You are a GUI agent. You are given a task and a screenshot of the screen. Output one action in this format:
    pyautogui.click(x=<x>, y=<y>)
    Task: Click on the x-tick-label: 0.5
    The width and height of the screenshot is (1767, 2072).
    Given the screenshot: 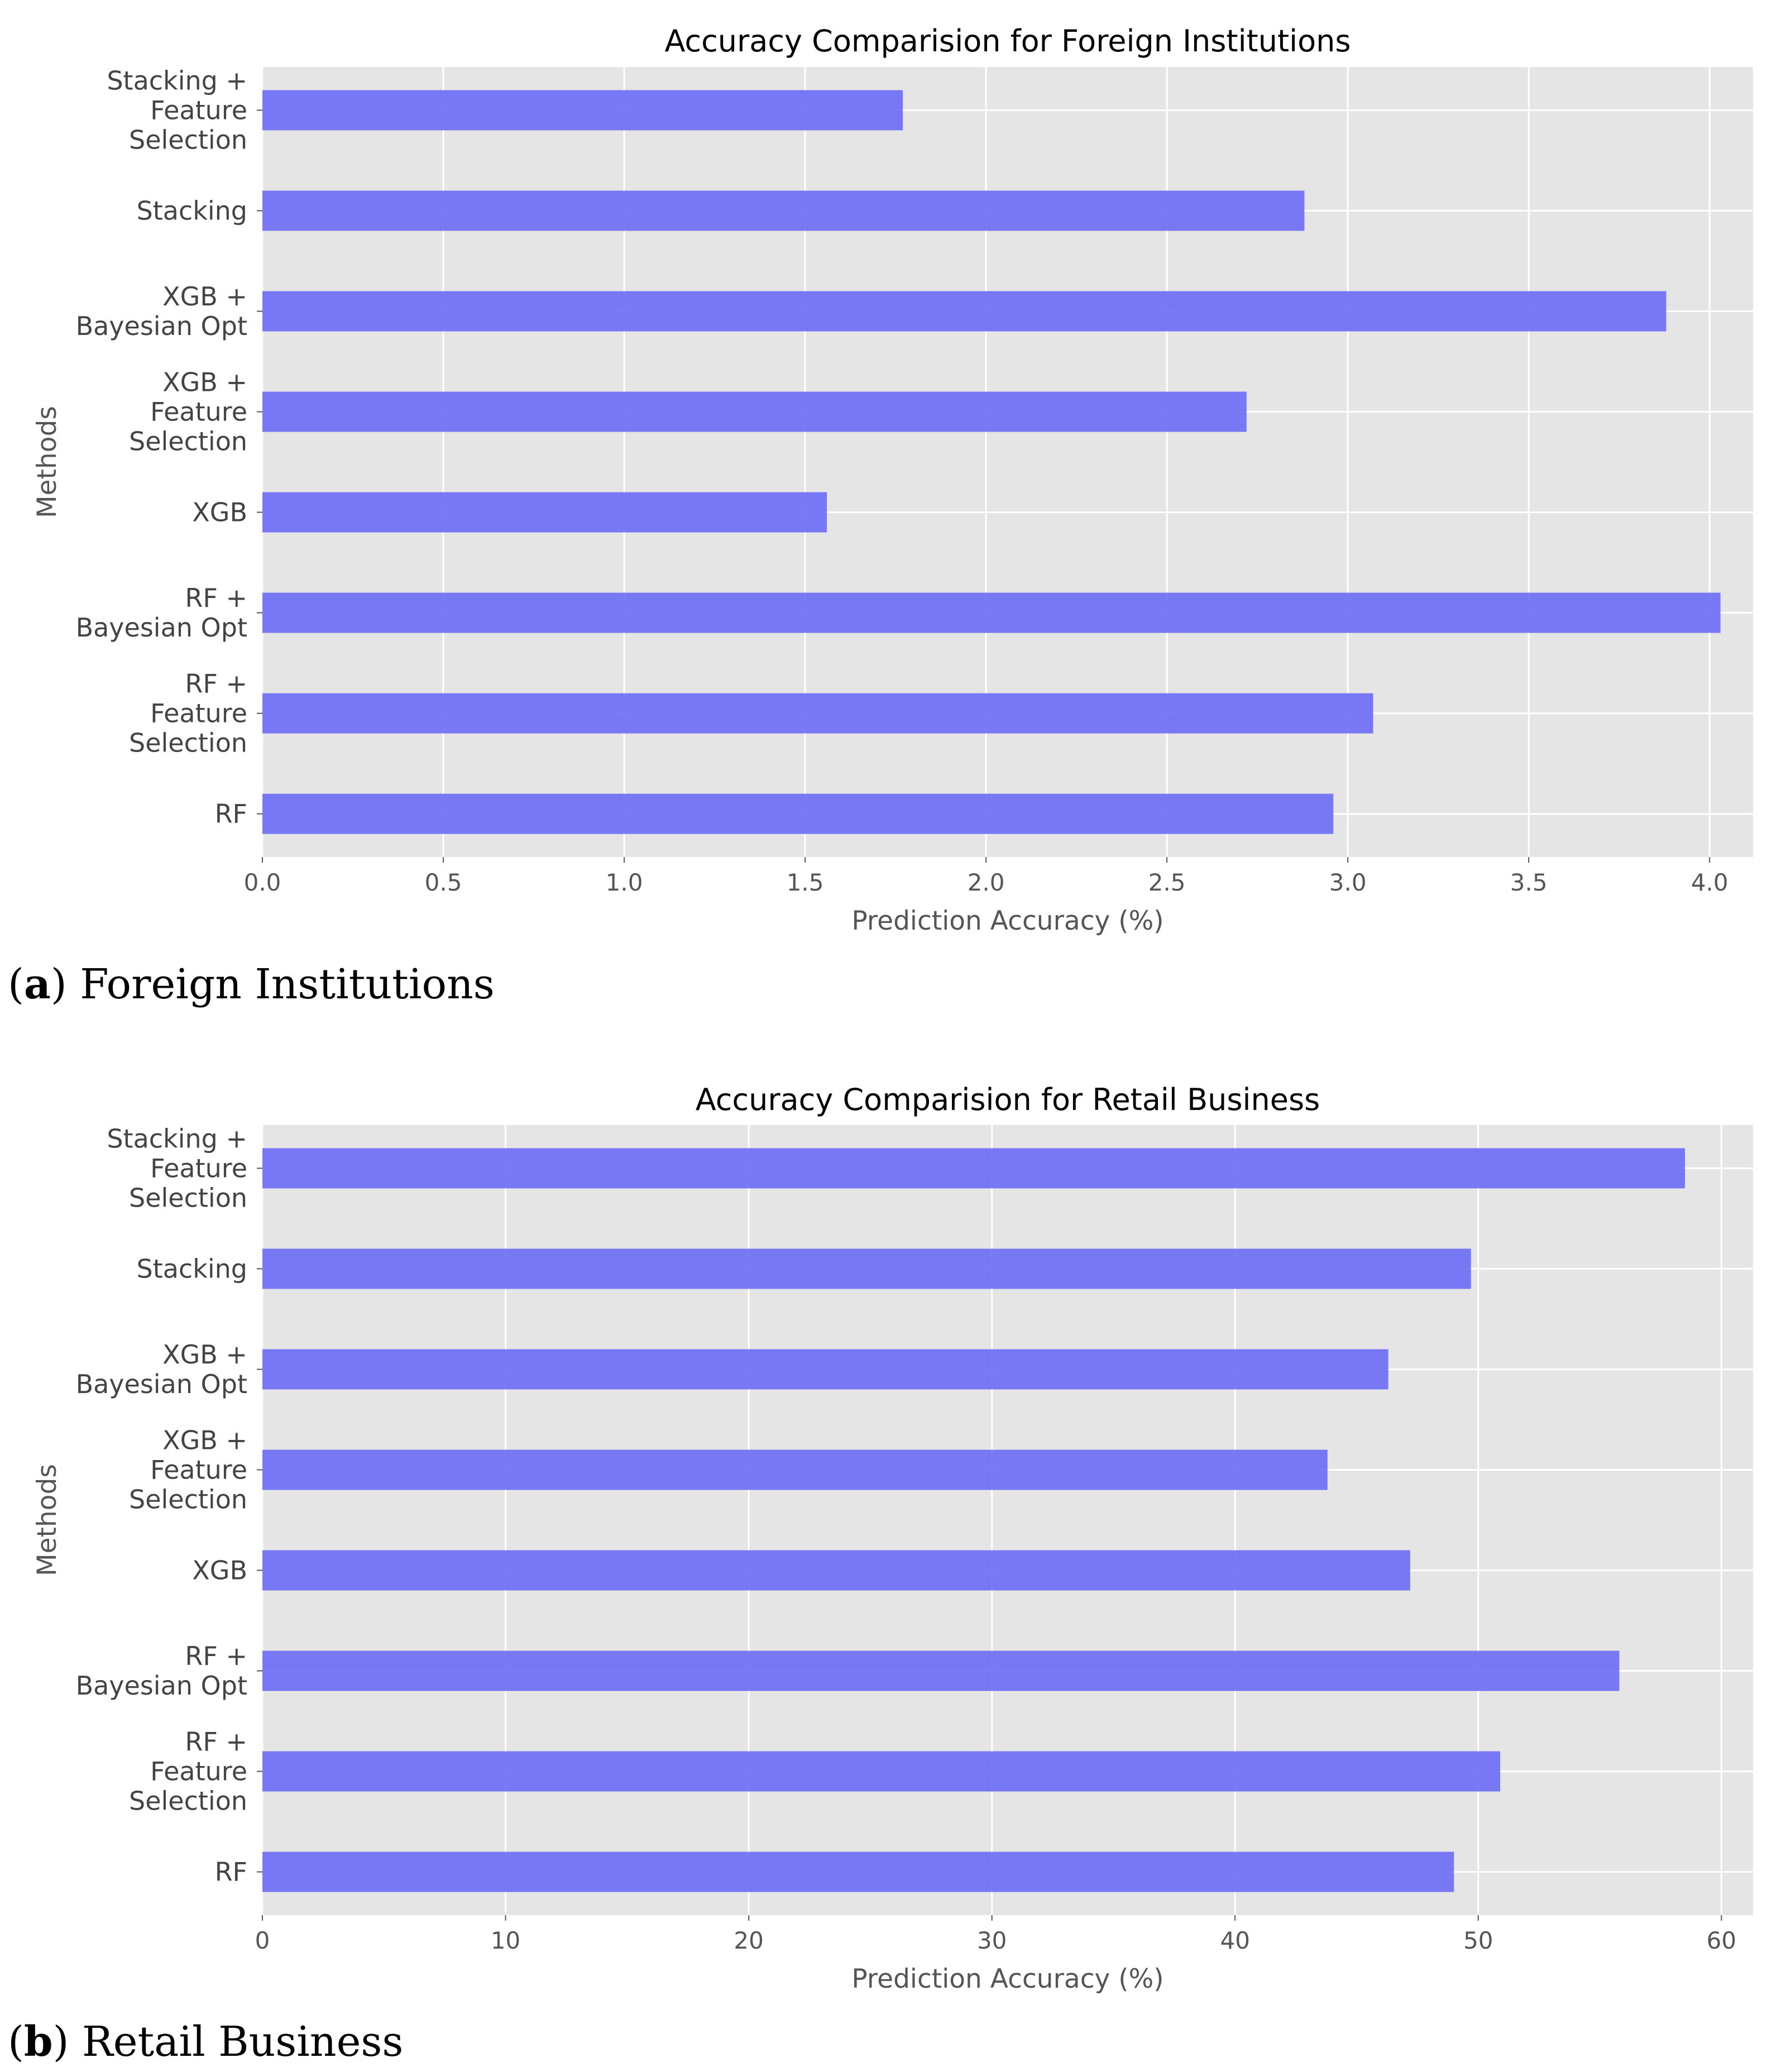 What is the action you would take?
    pyautogui.click(x=443, y=883)
    